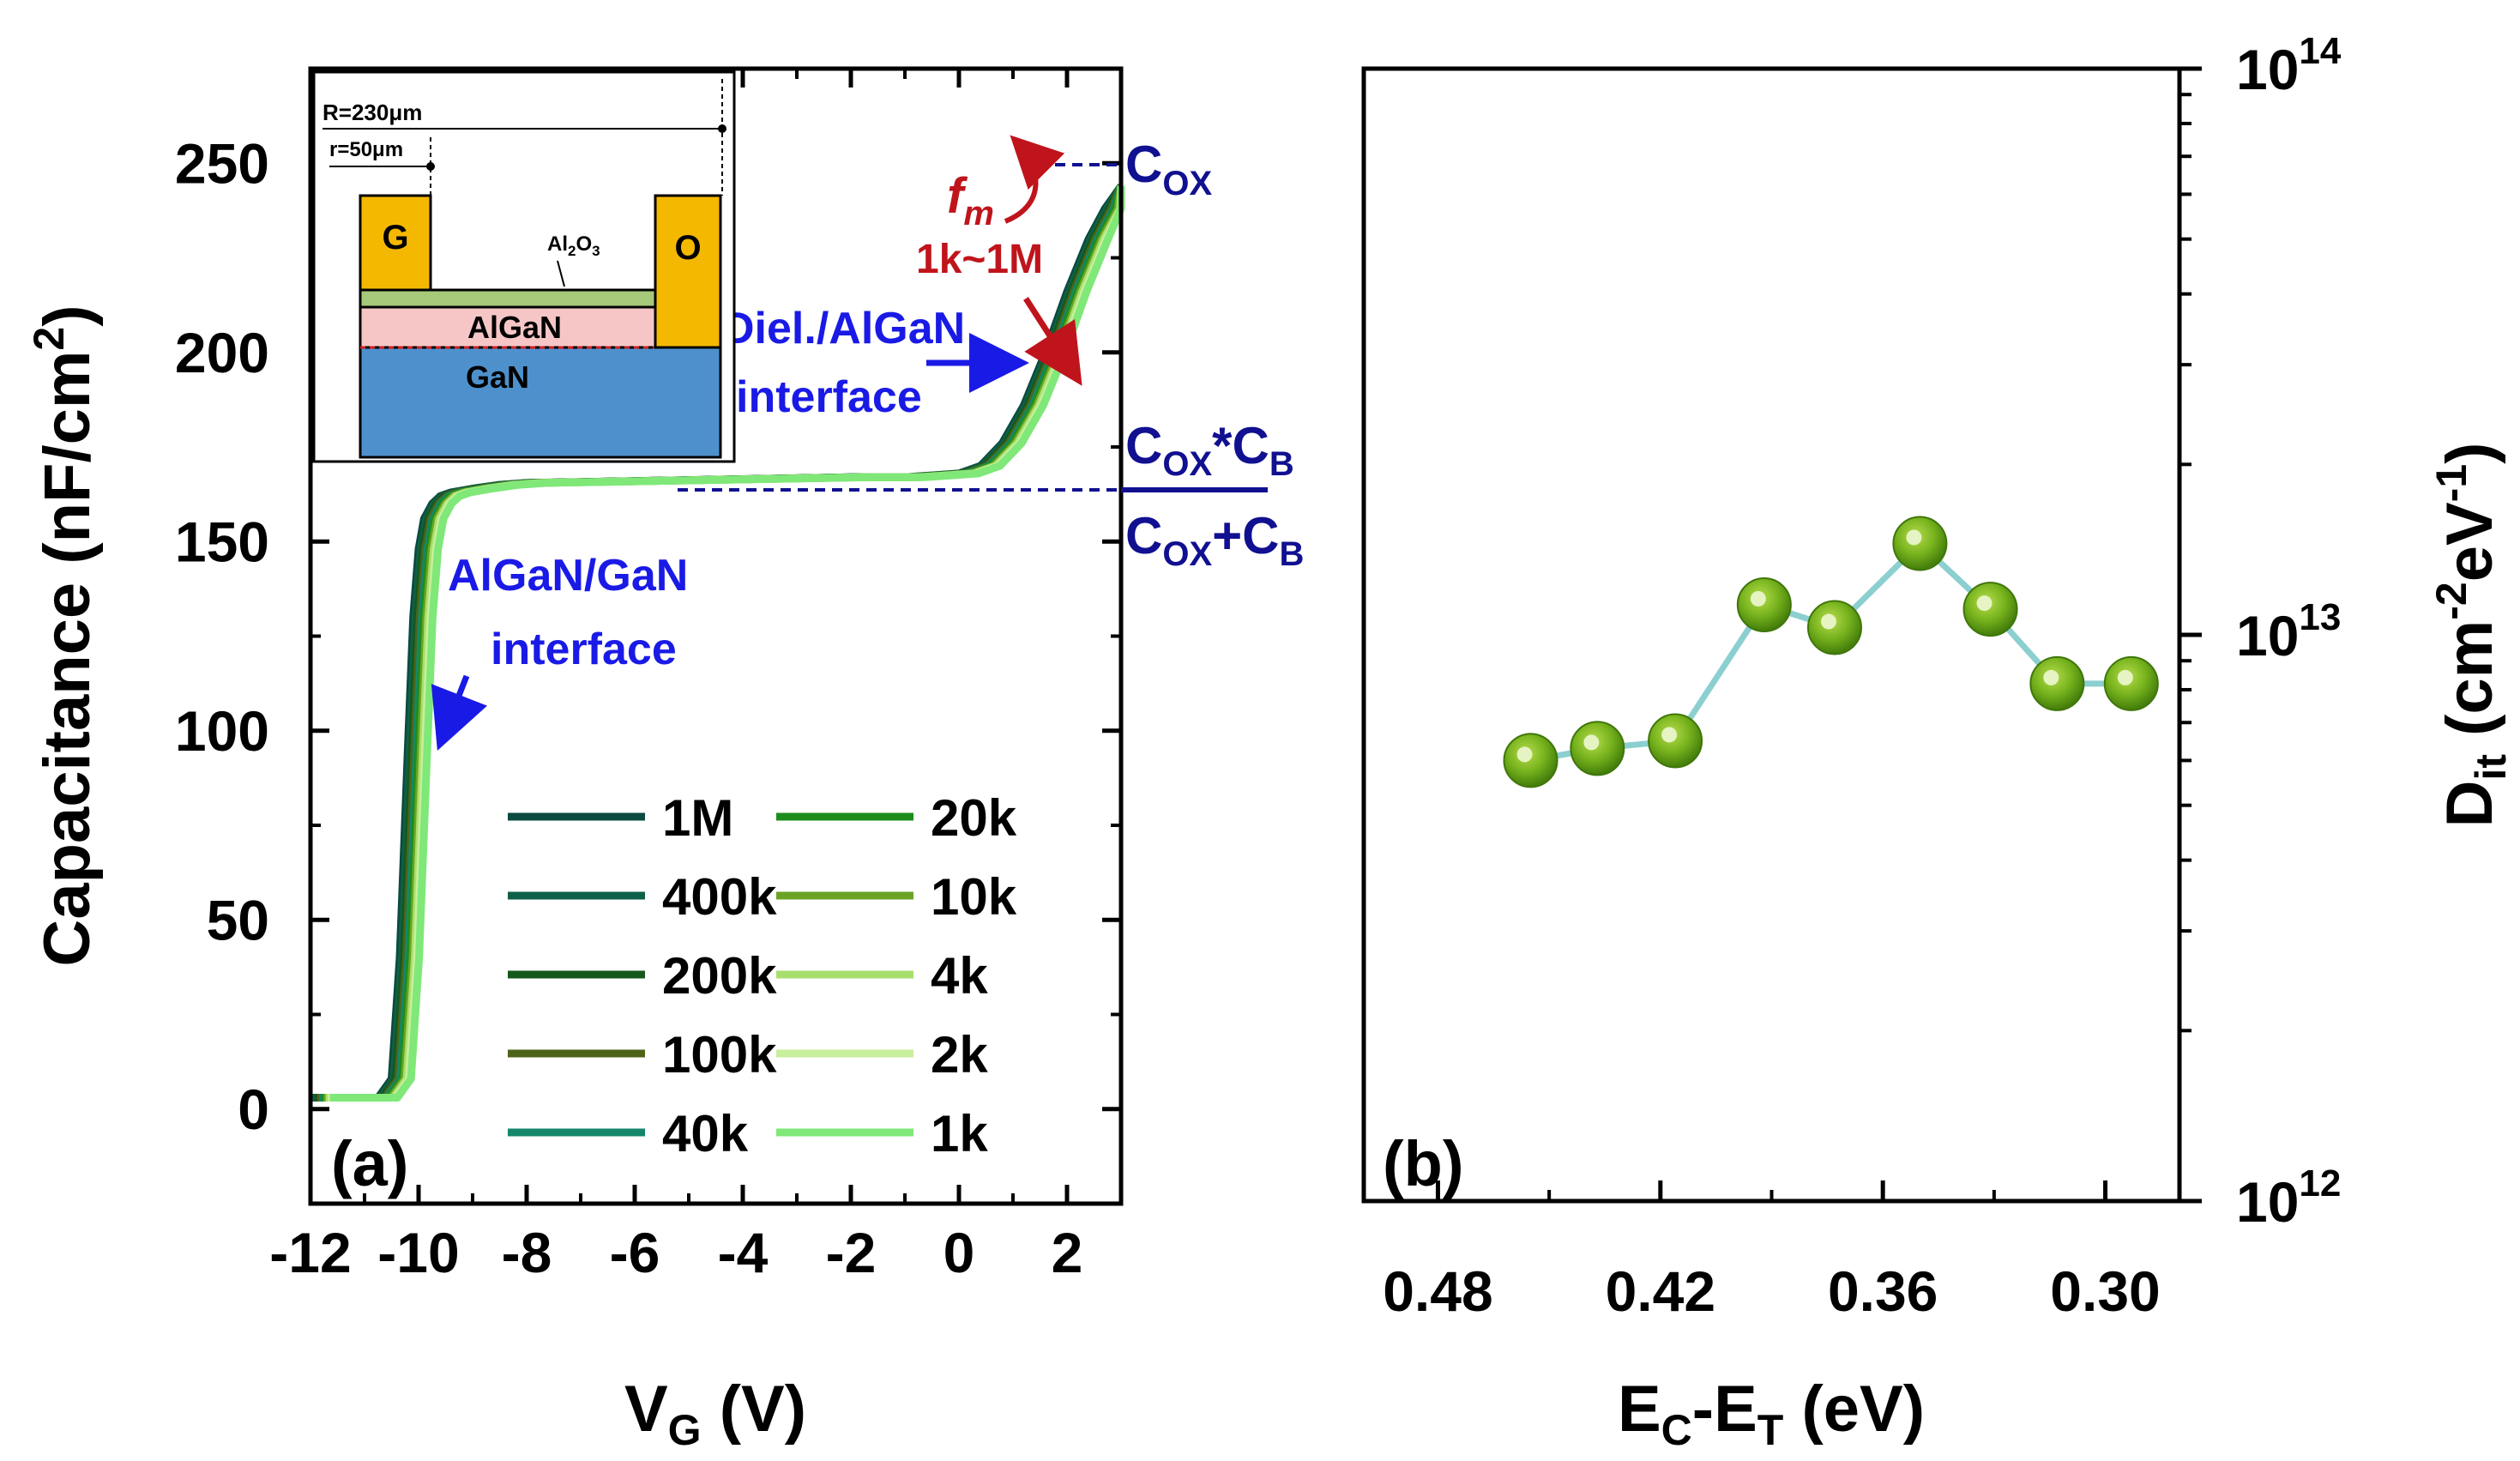  Describe the element at coordinates (1067, 1252) in the screenshot. I see `x-tick-label: 2` at that location.